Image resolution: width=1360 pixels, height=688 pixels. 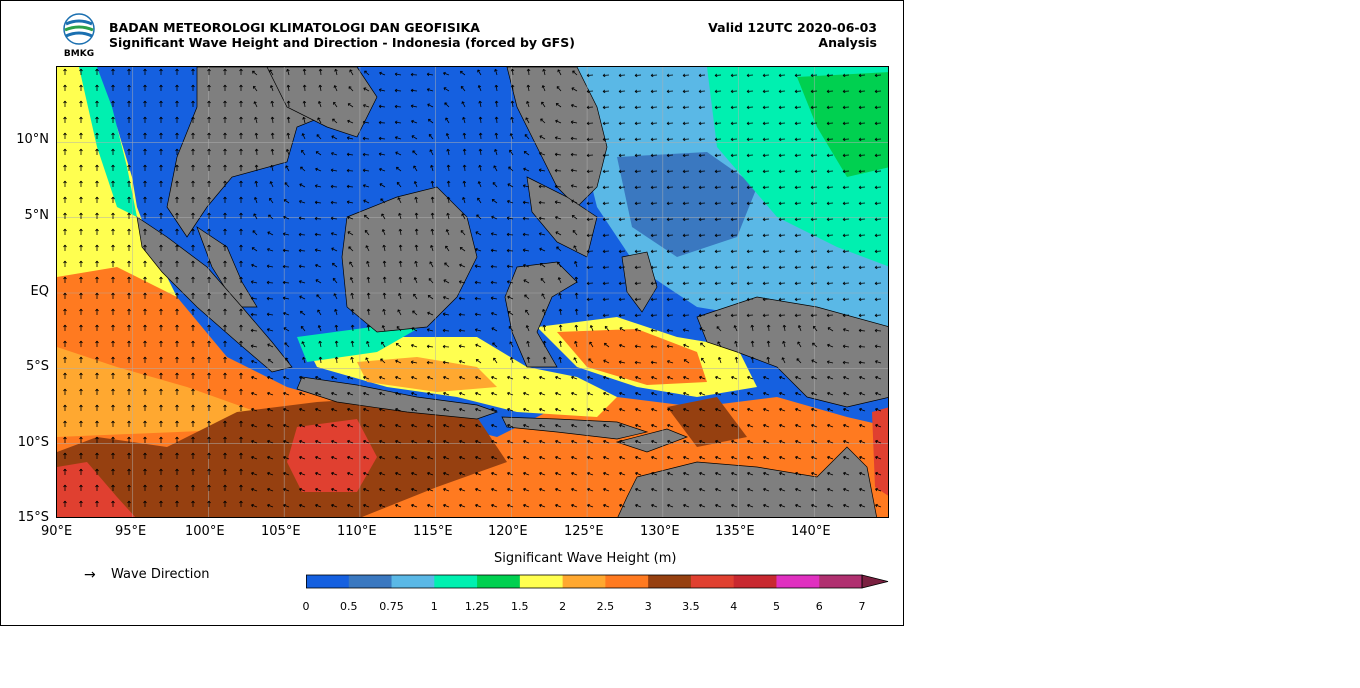 What do you see at coordinates (33, 517) in the screenshot?
I see `lat-label-15s: 15°S` at bounding box center [33, 517].